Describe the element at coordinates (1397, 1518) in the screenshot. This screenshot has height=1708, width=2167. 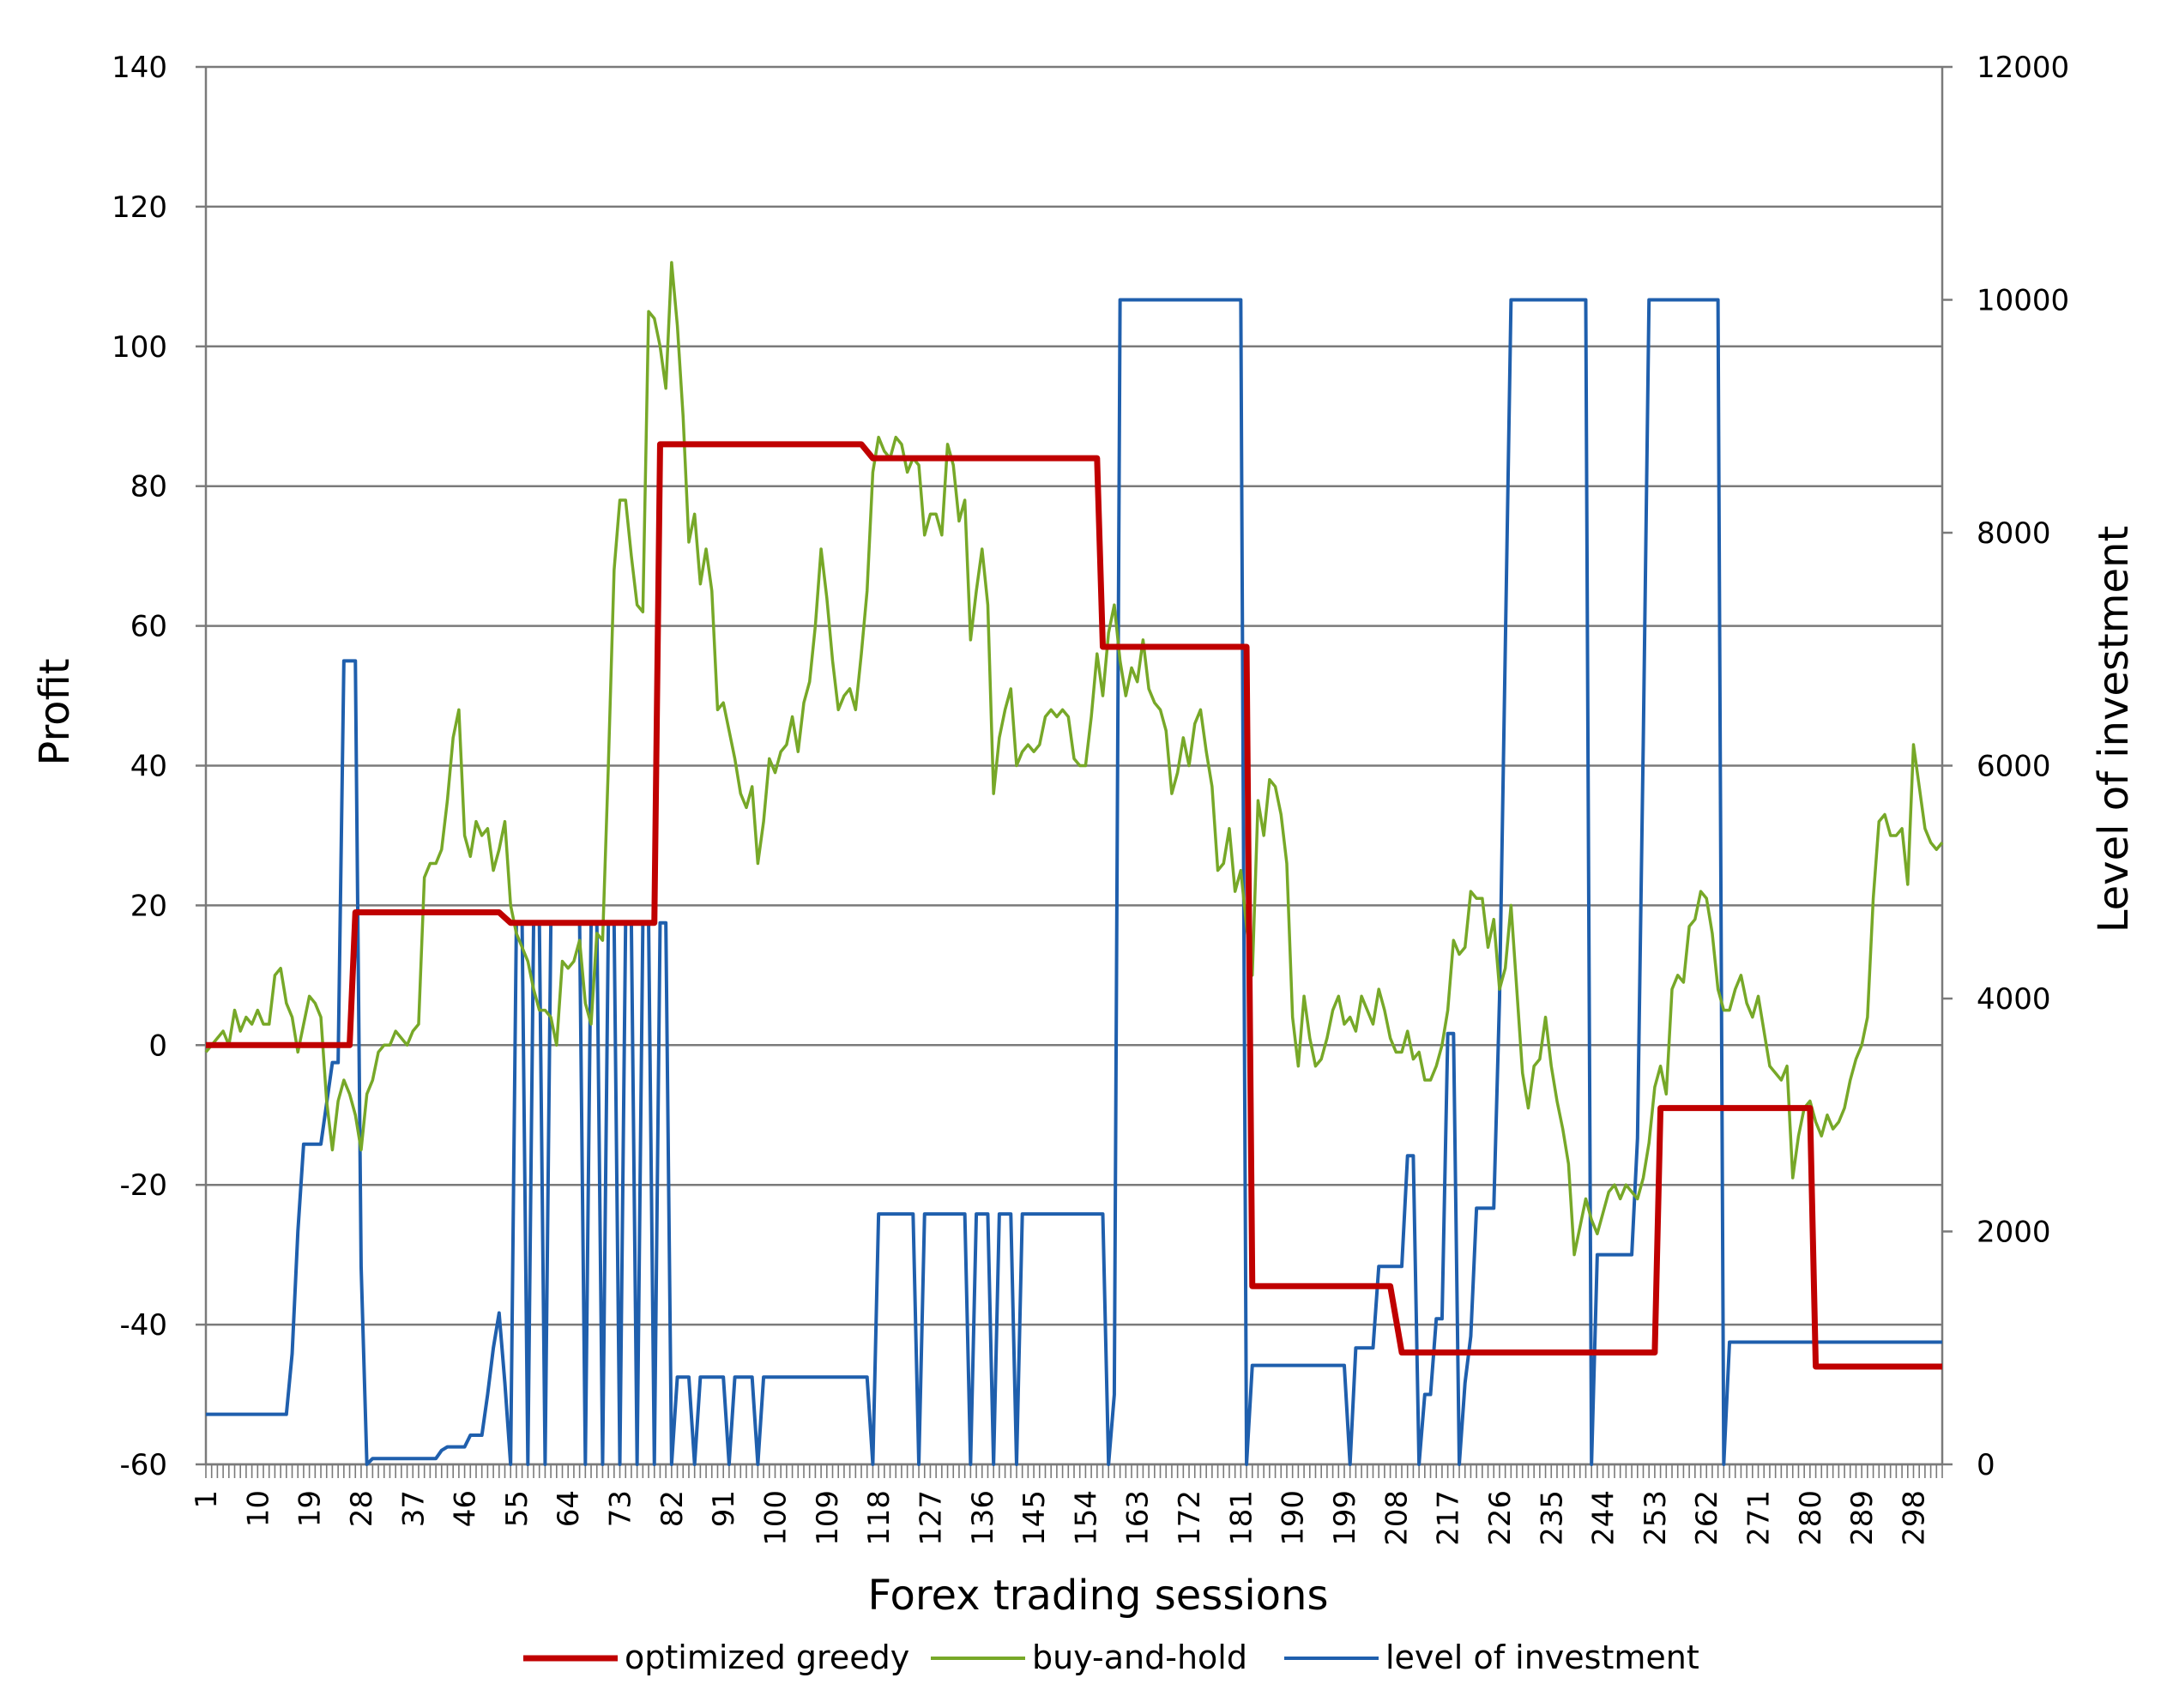
I see `x-tick-label: 208` at that location.